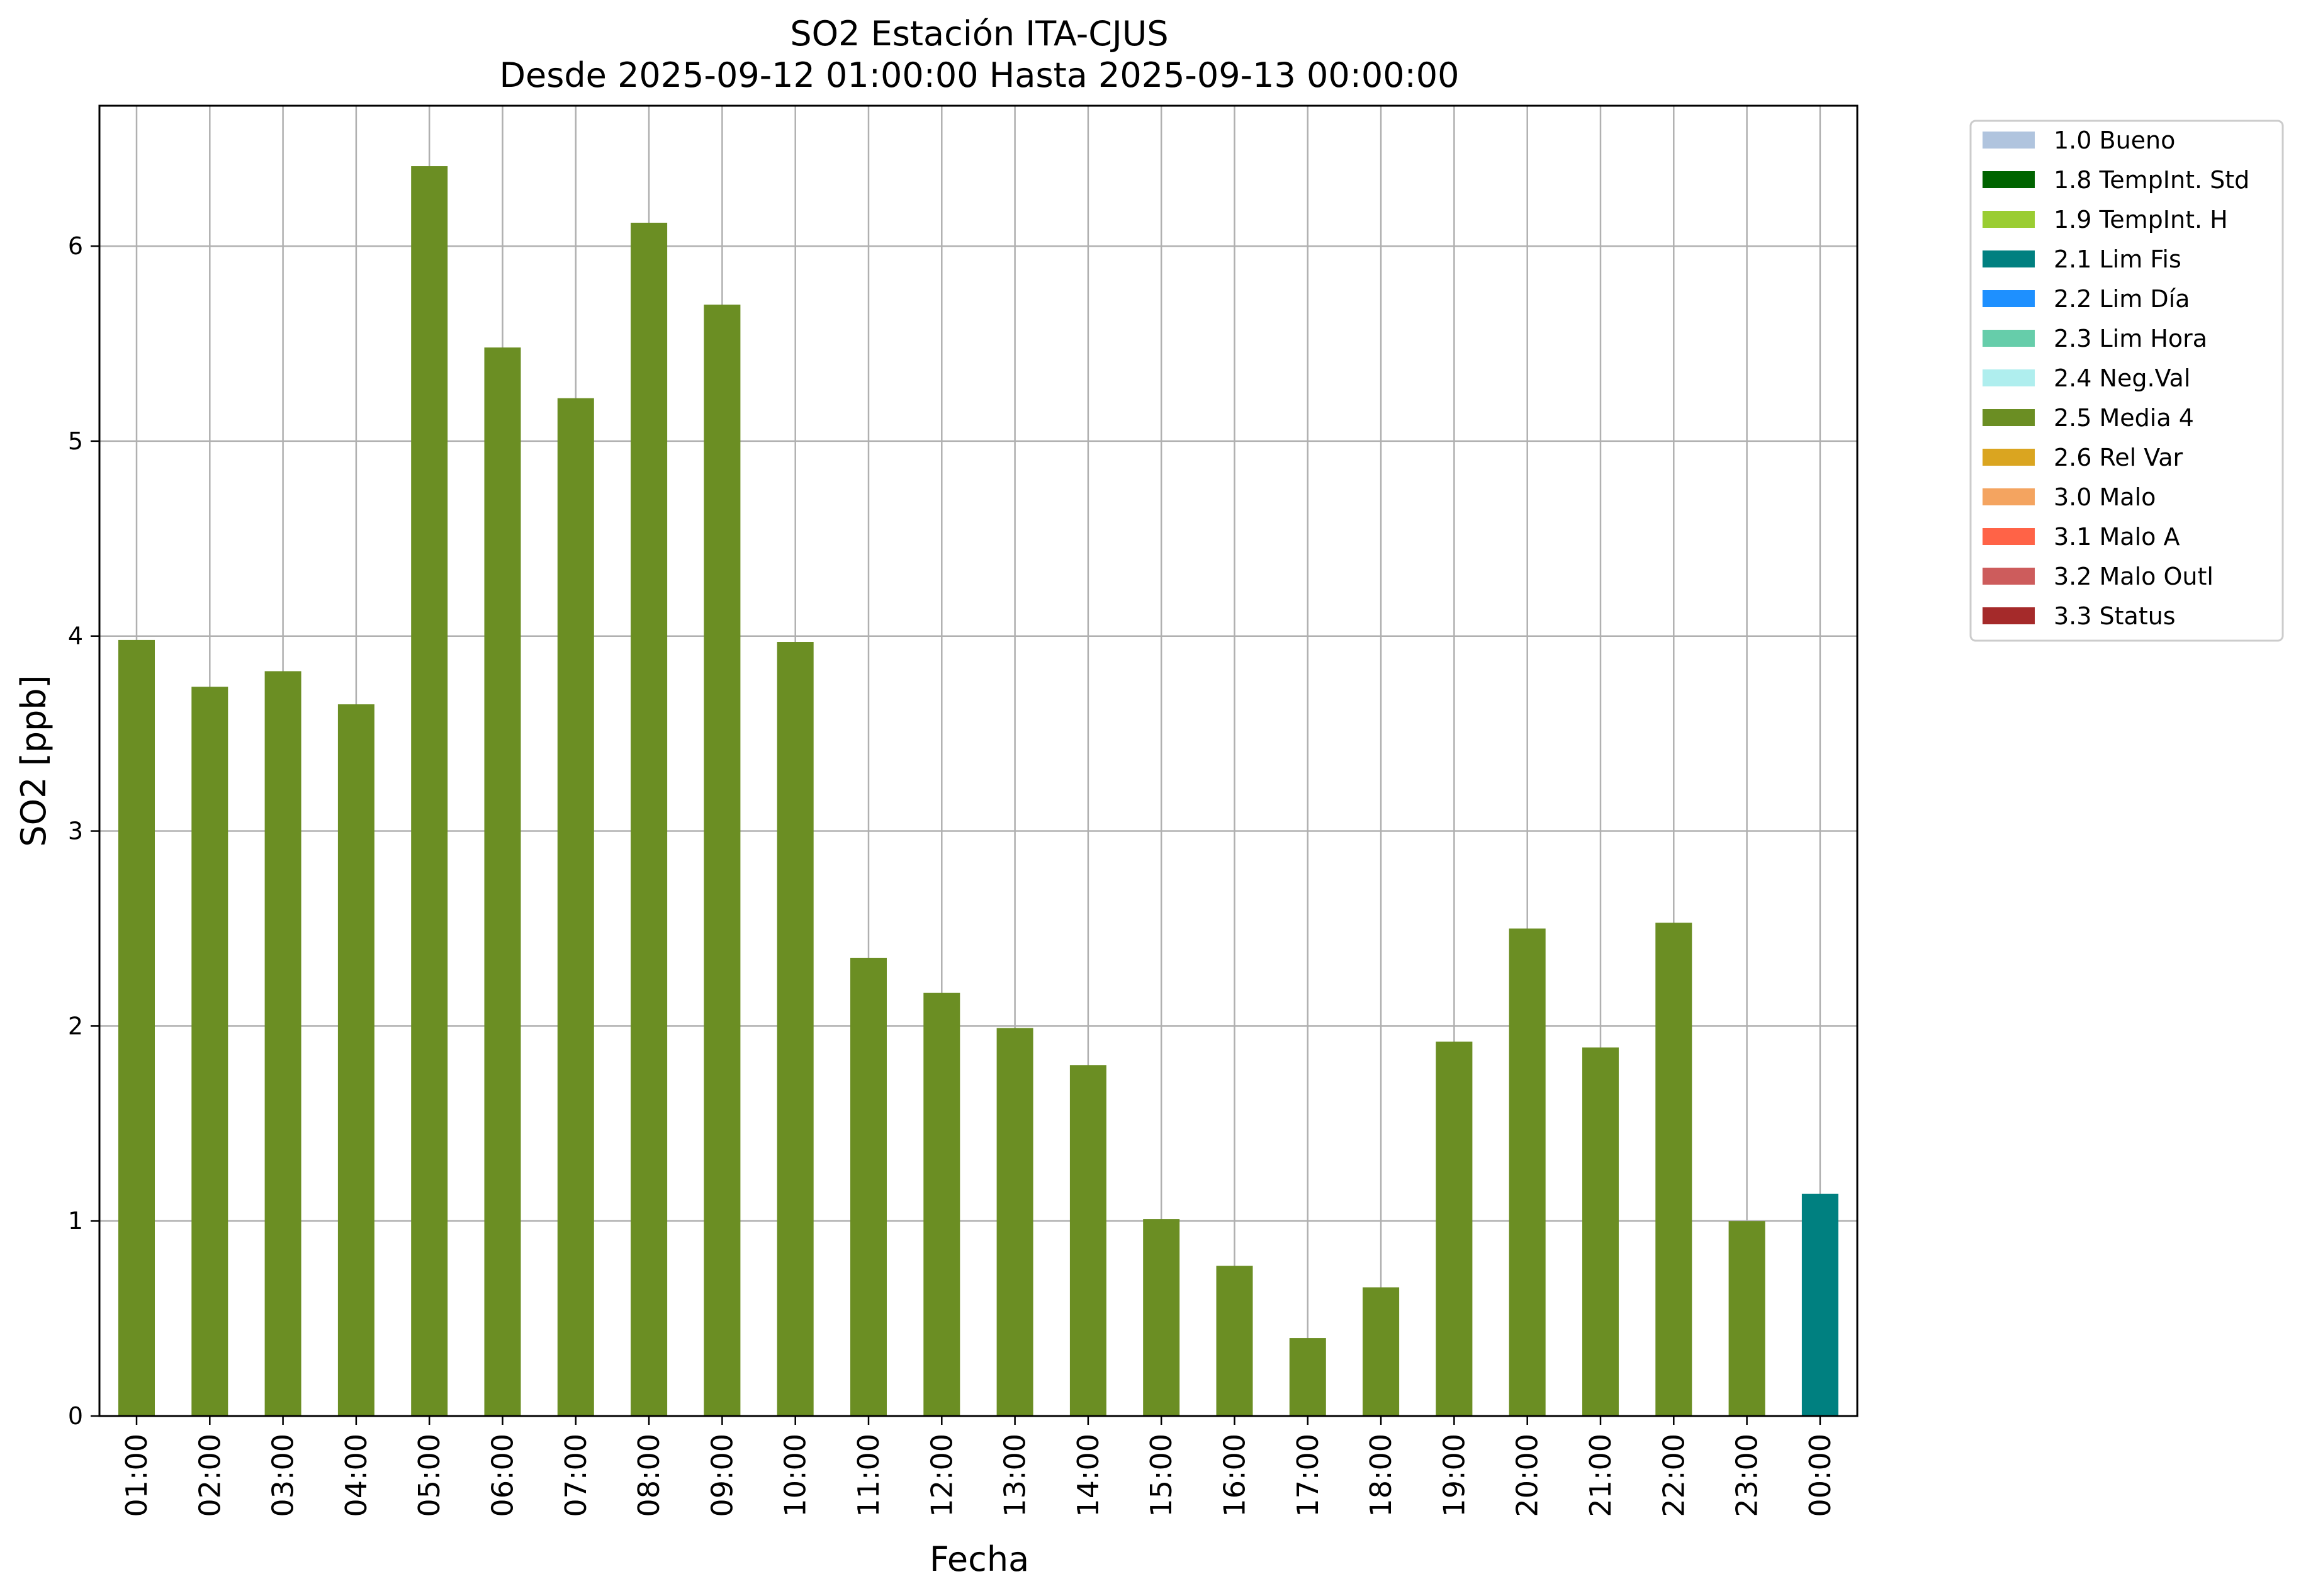  I want to click on bar-1900, so click(1454, 1229).